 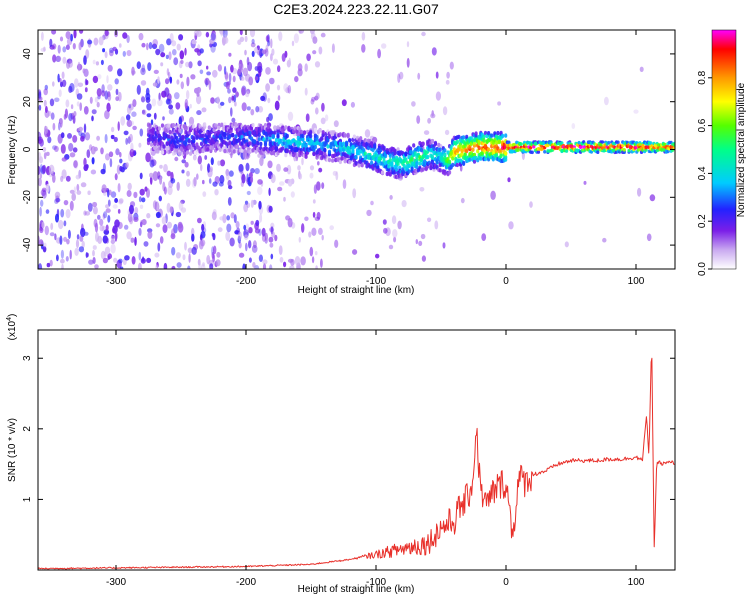 I want to click on spectrogram-y-tick-label: -40, so click(x=27, y=244).